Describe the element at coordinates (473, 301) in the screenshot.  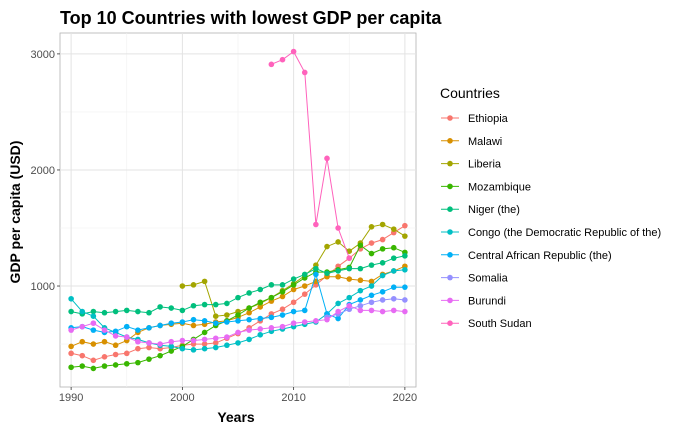
I see `legend-item-burundi: Burundi` at that location.